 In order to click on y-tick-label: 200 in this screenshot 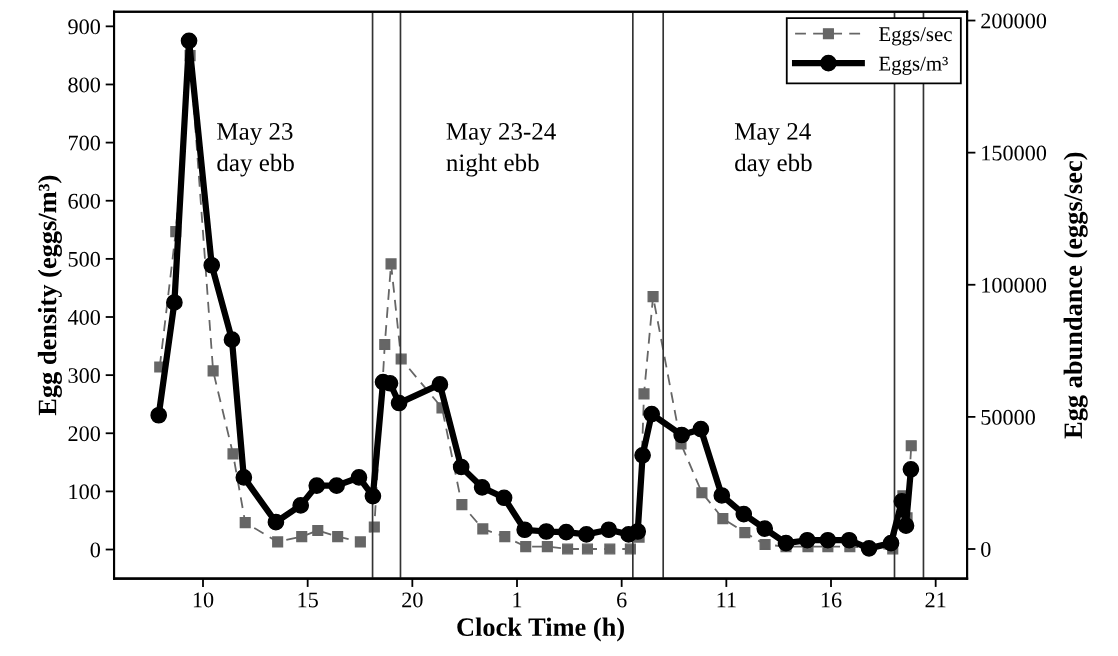, I will do `click(84, 434)`.